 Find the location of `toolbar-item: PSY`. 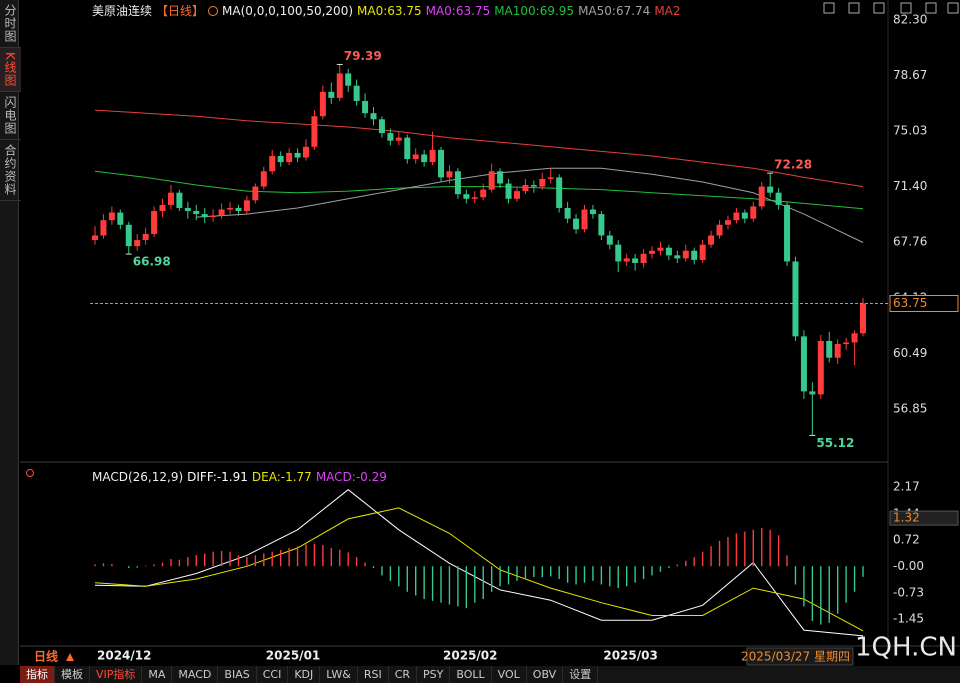

toolbar-item: PSY is located at coordinates (434, 674).